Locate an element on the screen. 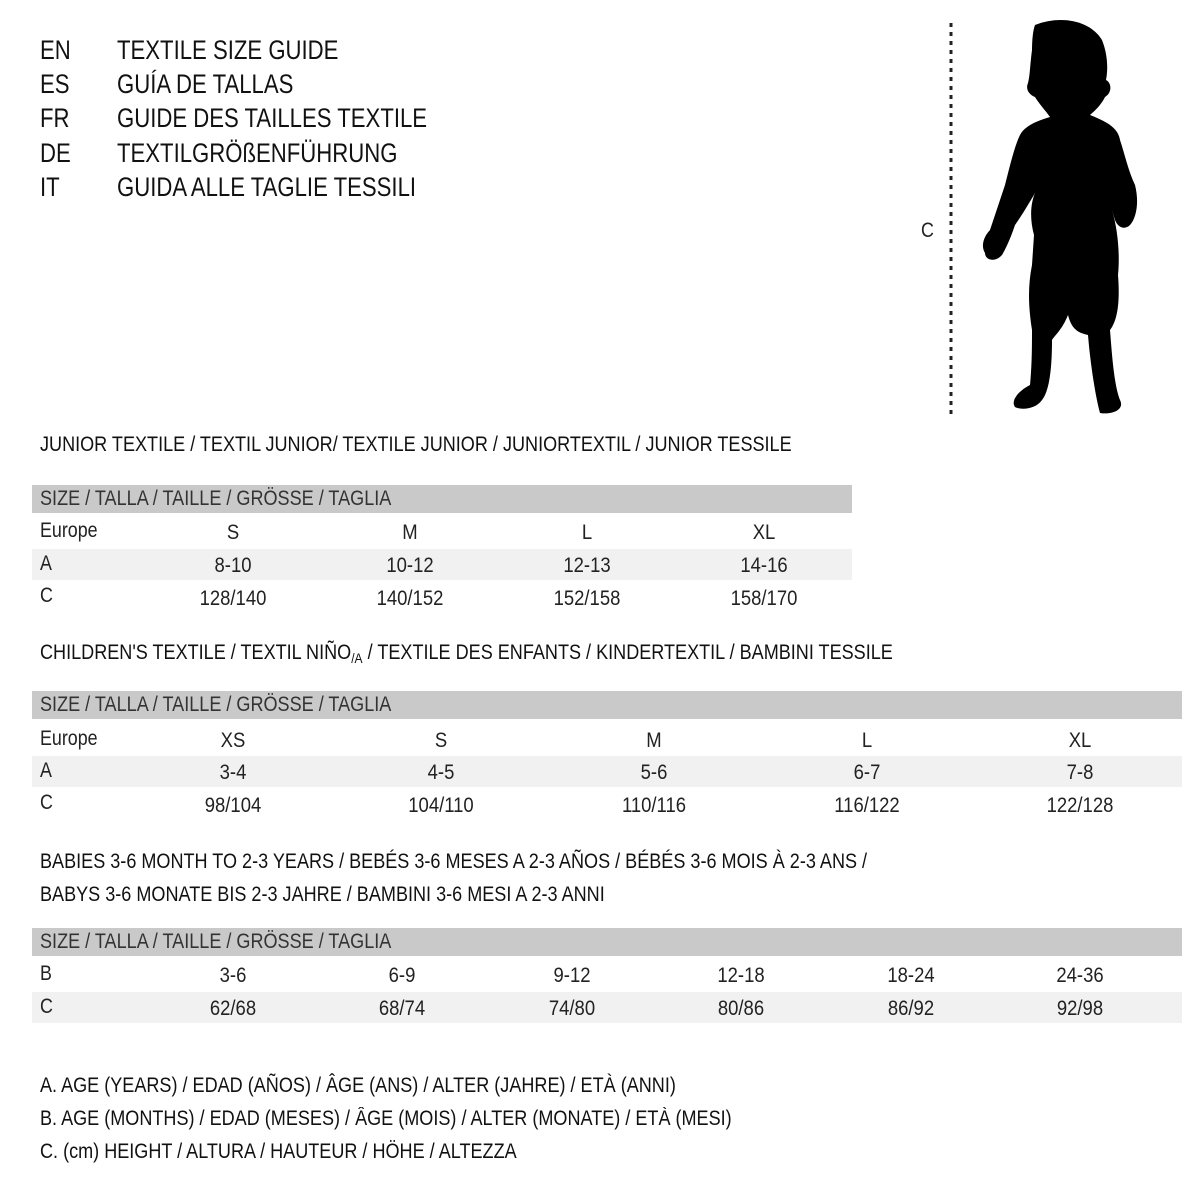 This screenshot has height=1200, width=1200. table-cell: 116/122 is located at coordinates (867, 805).